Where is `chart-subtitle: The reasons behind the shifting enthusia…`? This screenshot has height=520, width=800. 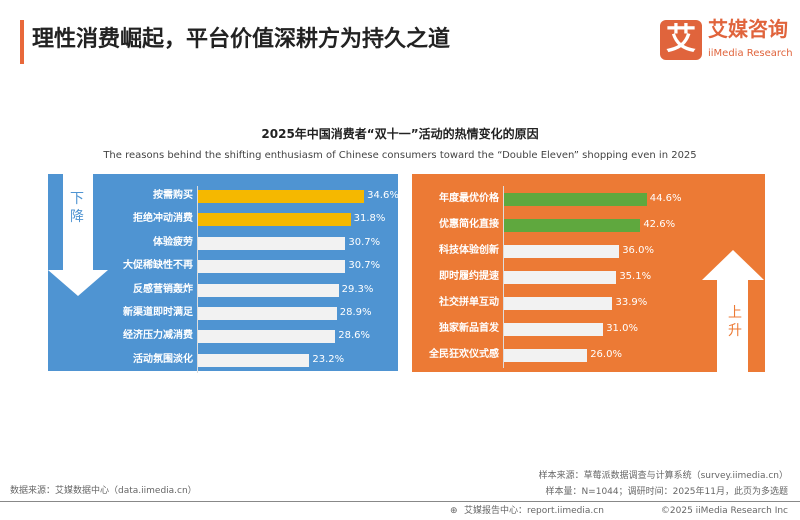
chart-subtitle: The reasons behind the shifting enthusia… is located at coordinates (400, 155).